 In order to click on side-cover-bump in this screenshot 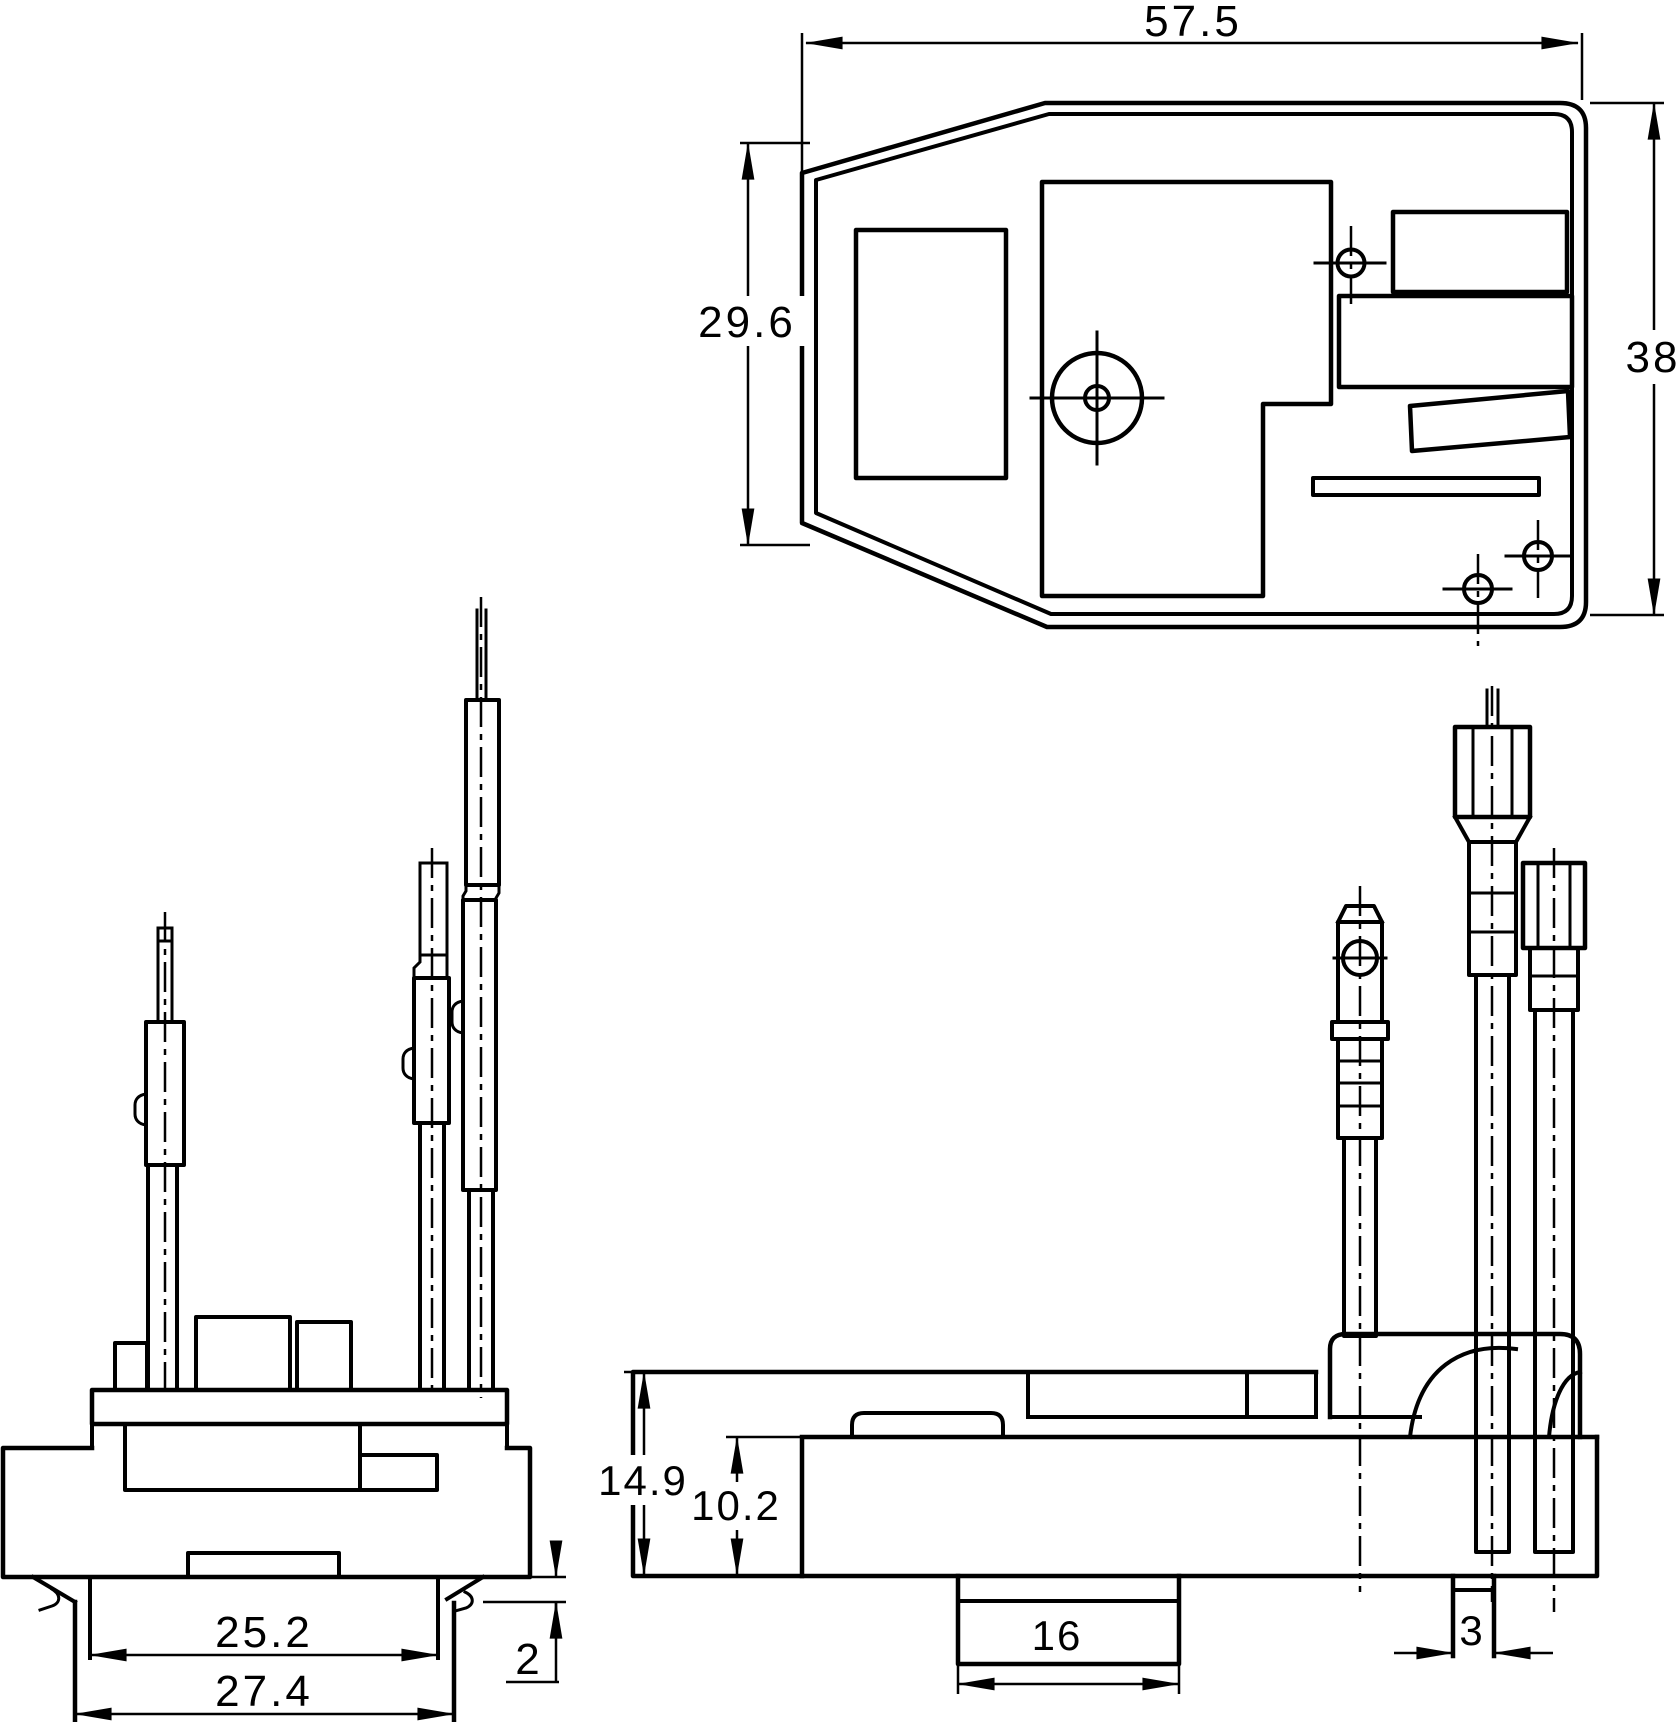, I will do `click(927, 1425)`.